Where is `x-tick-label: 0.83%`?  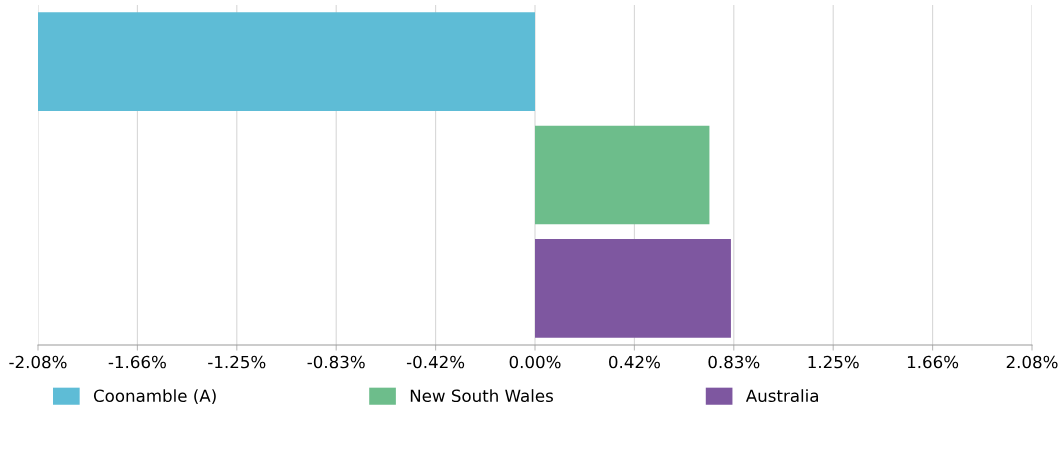 x-tick-label: 0.83% is located at coordinates (734, 362).